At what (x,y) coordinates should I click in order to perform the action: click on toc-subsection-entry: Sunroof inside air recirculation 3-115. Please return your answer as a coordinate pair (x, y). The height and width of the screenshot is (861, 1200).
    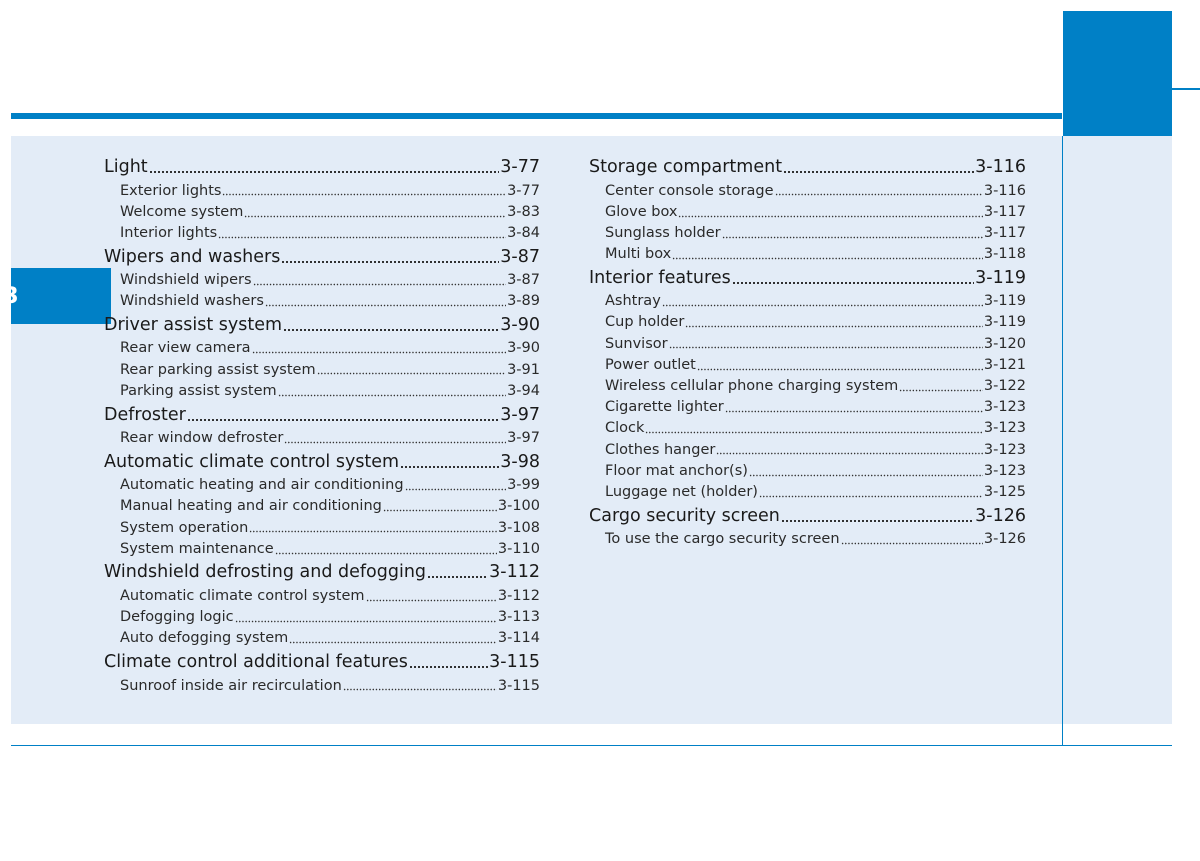
    Looking at the image, I should click on (322, 685).